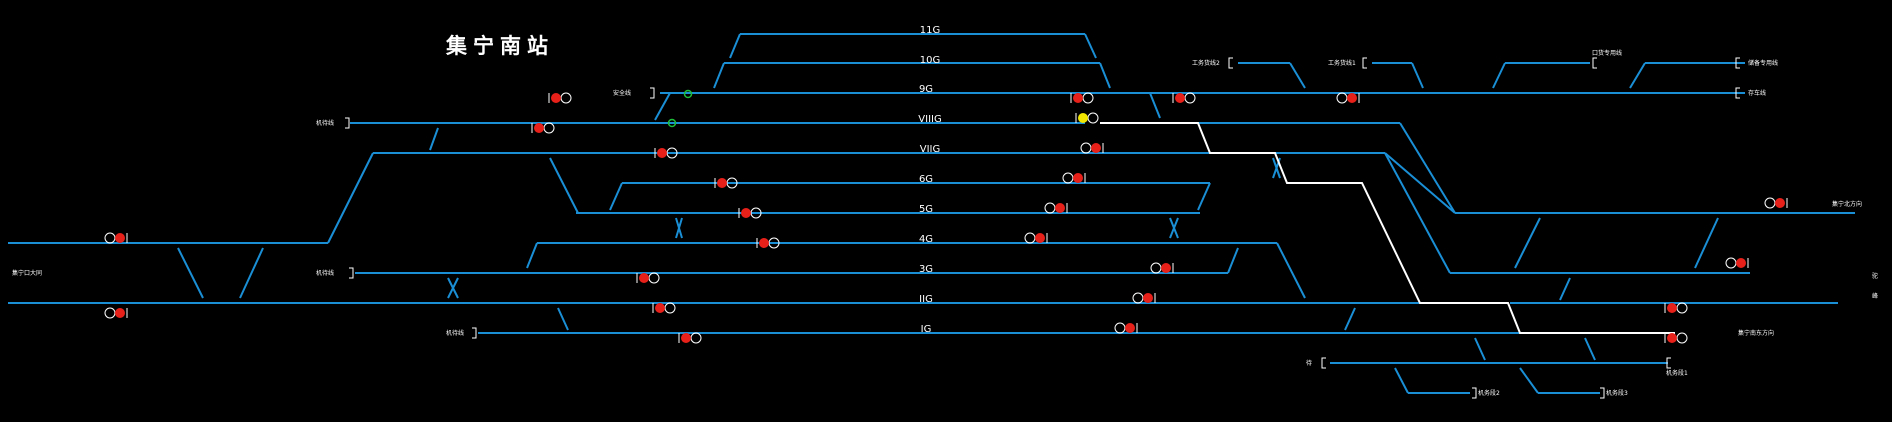  I want to click on label-factory: 口货专用线, so click(1607, 53).